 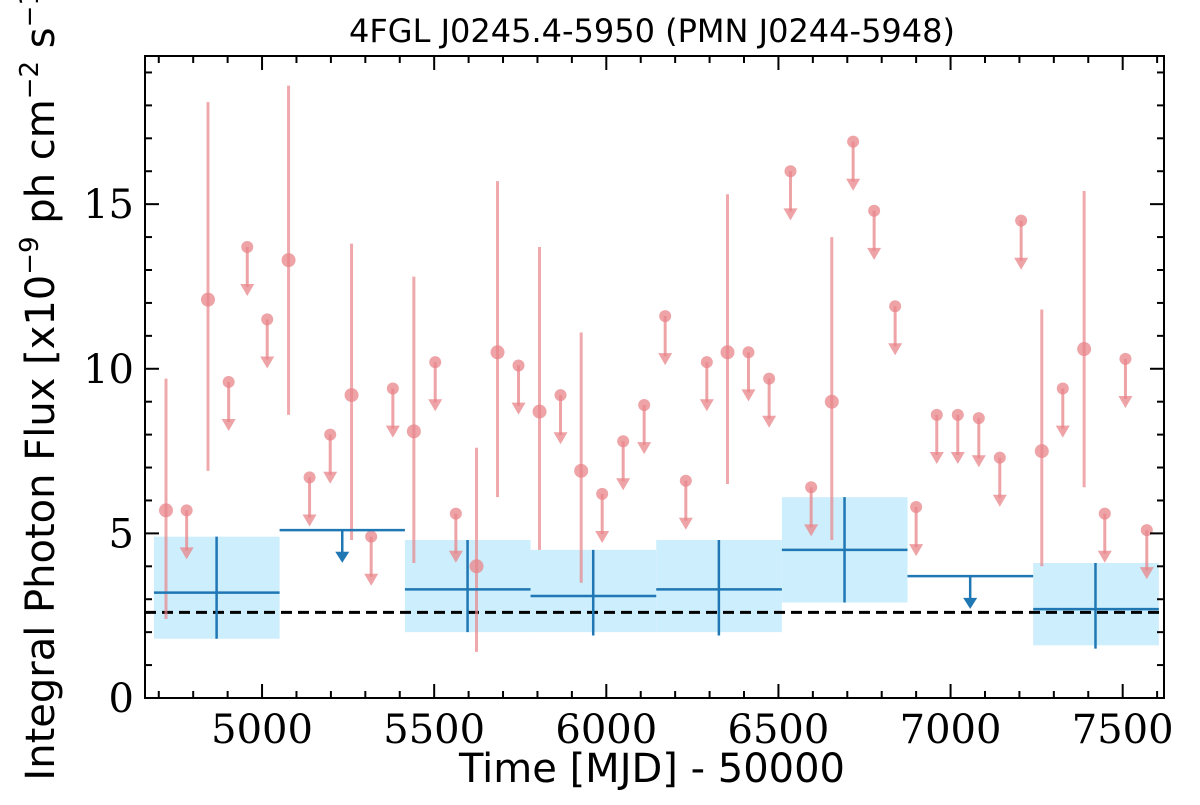 I want to click on y-title-exp3: −1, so click(x=30, y=13).